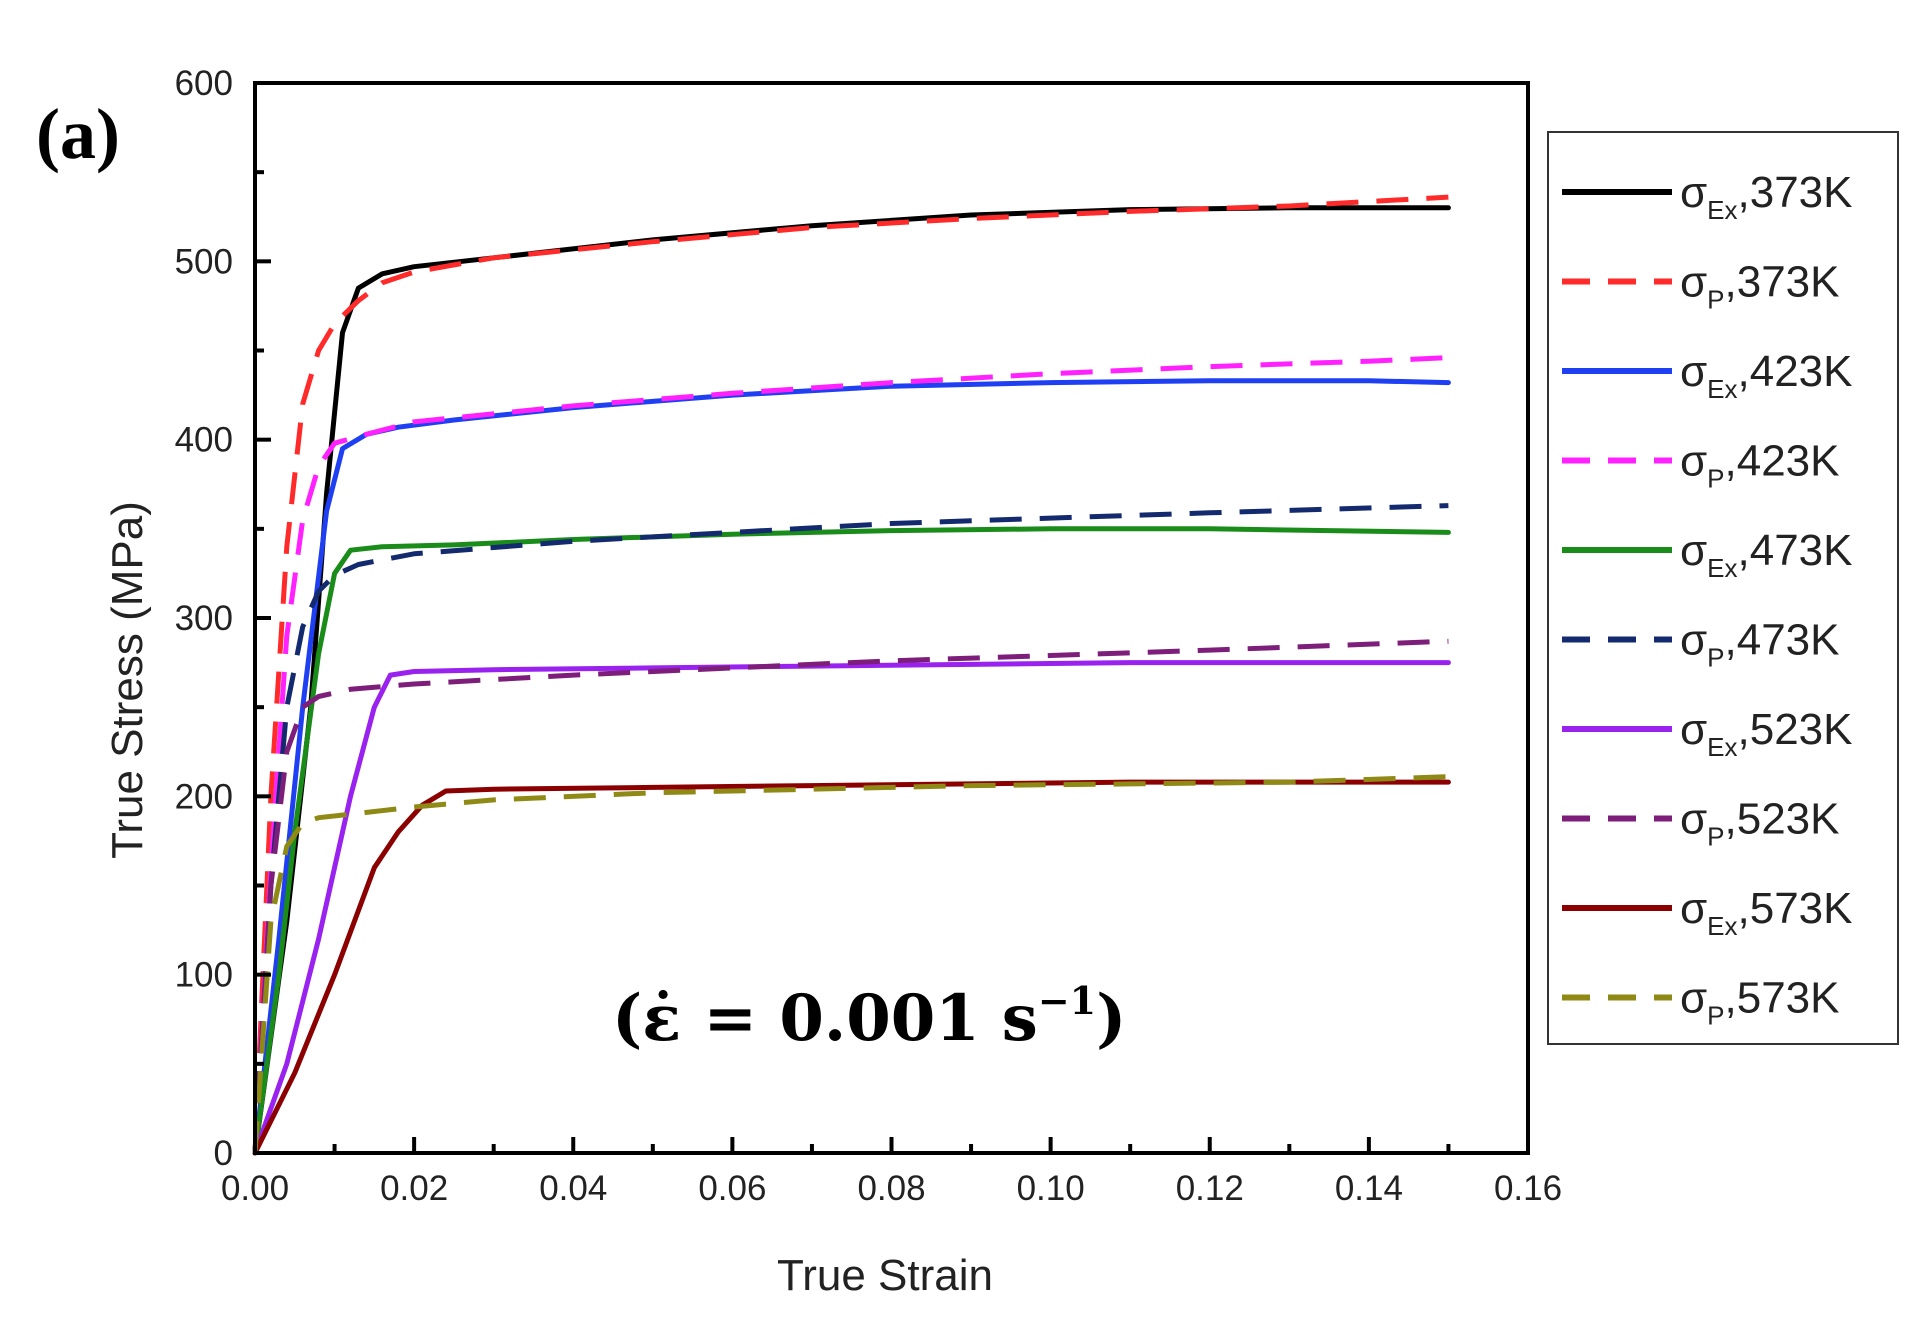 The height and width of the screenshot is (1339, 1924). I want to click on legend-label-5: σP,473K, so click(1759, 644).